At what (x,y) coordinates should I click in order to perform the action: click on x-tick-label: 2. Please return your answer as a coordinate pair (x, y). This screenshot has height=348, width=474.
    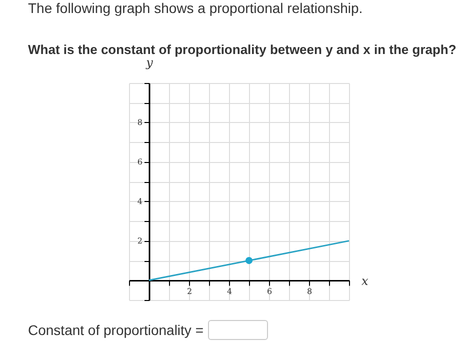
    Looking at the image, I should click on (189, 291).